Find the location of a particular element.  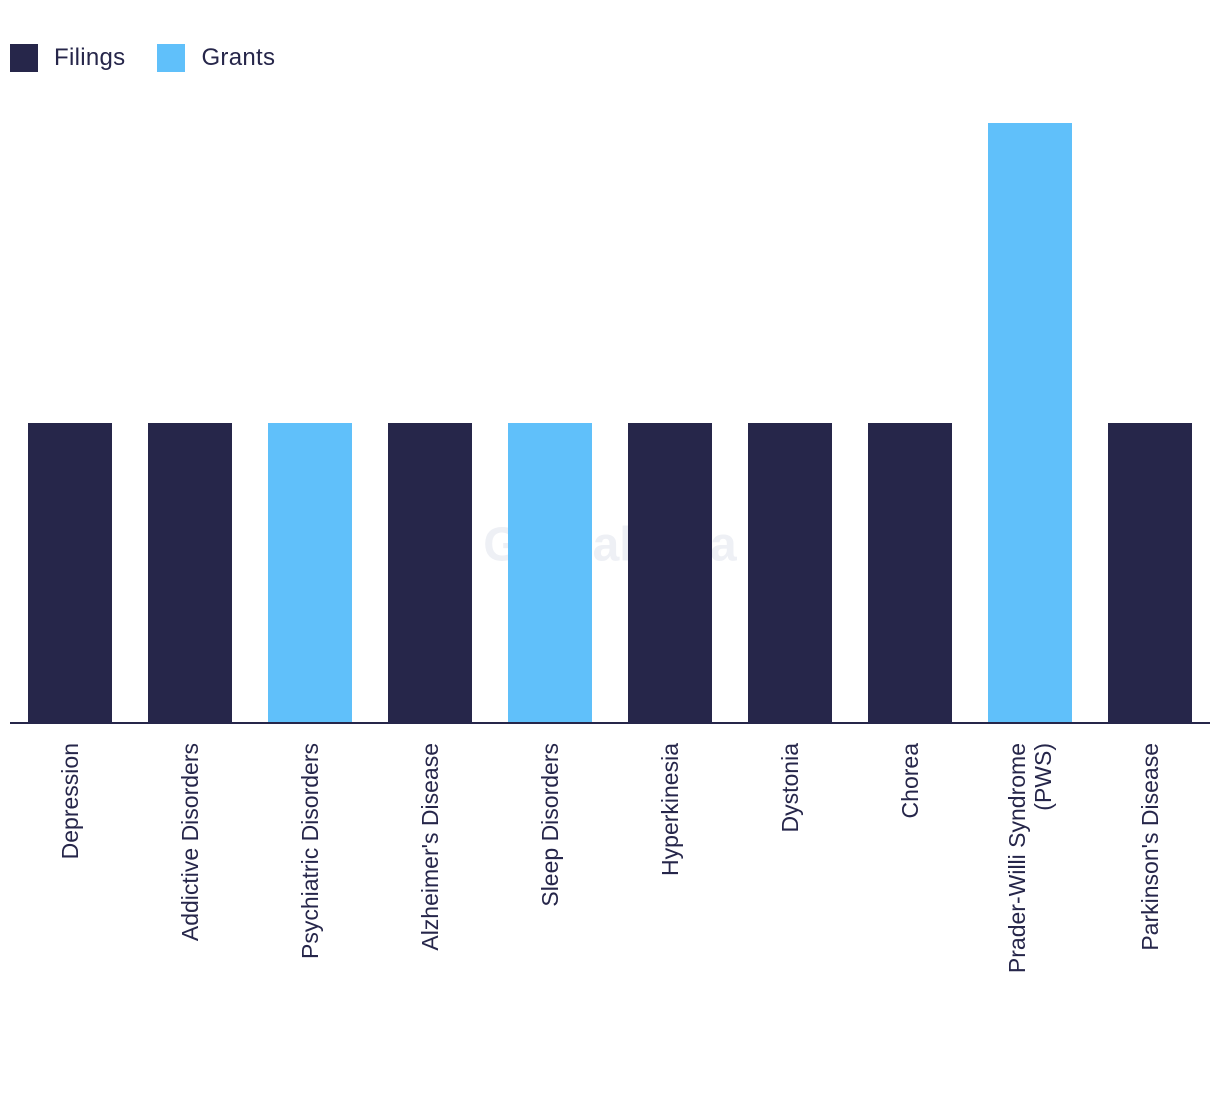

legend-label-filings: Filings is located at coordinates (90, 57).